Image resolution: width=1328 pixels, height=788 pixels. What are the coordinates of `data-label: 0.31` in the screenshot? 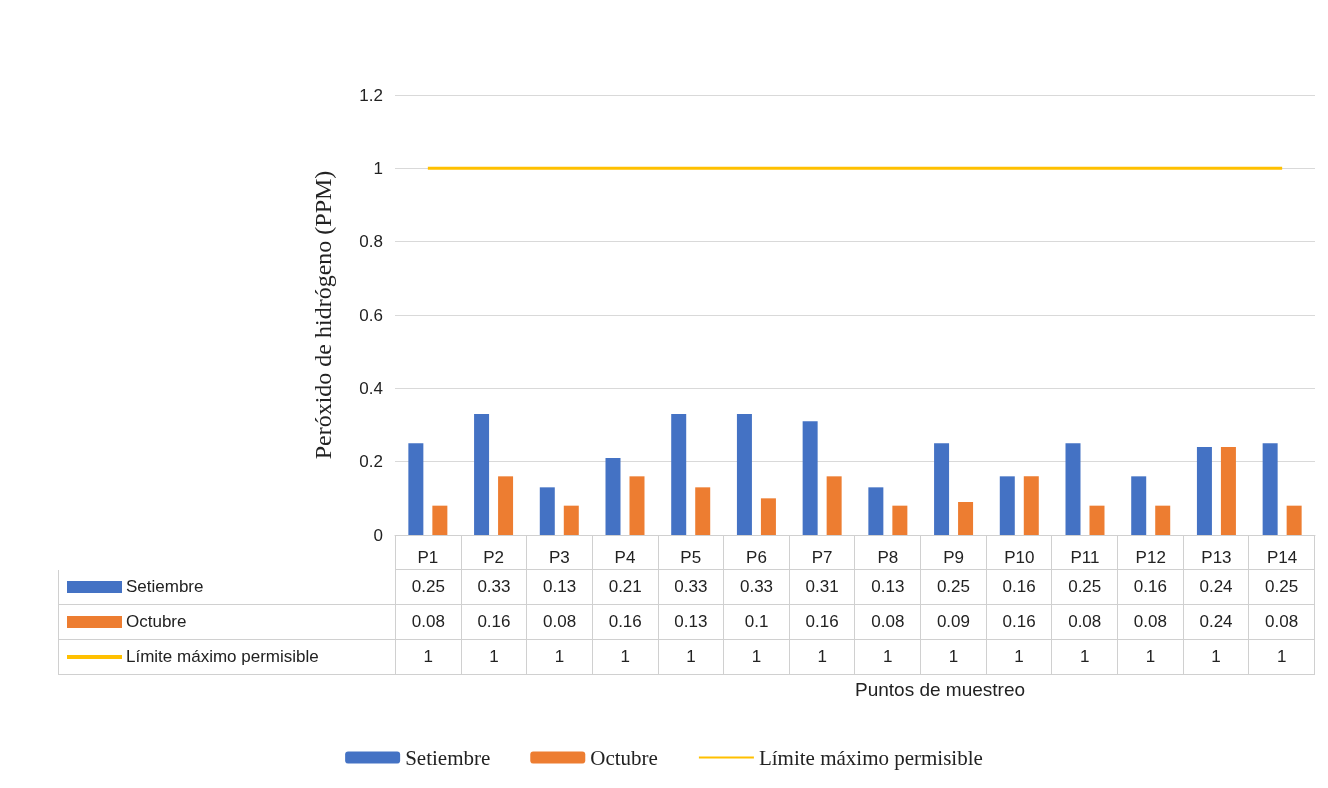 It's located at (822, 587).